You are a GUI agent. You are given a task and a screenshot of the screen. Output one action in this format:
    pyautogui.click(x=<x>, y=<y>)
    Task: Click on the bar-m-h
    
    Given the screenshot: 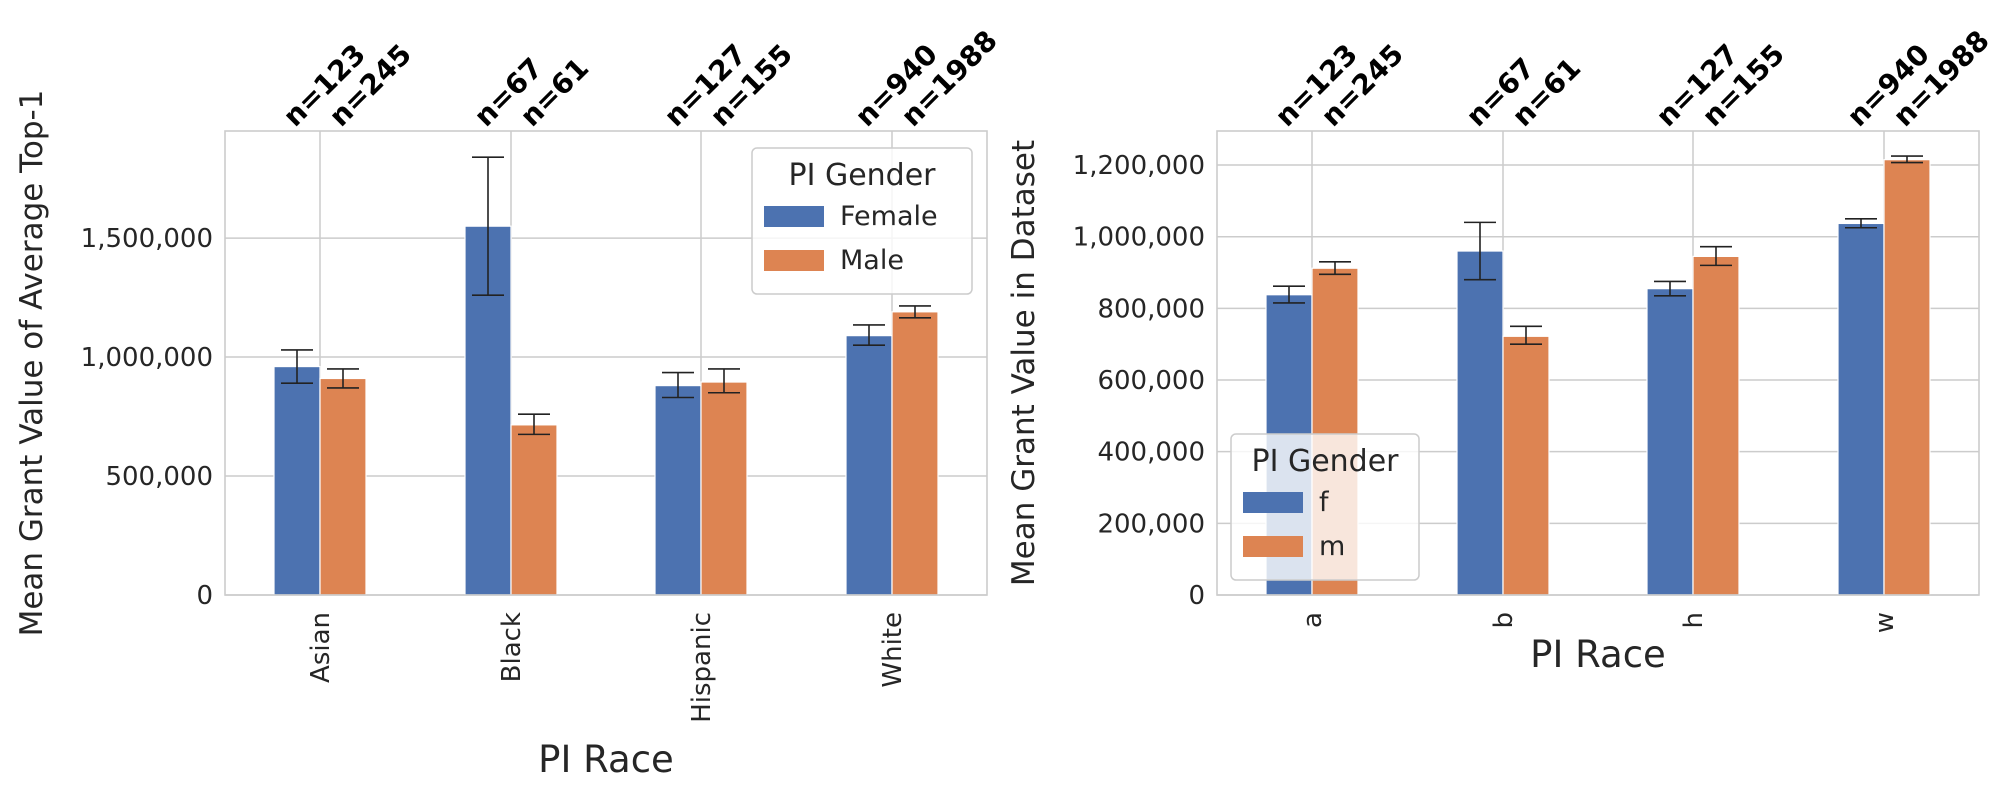 What is the action you would take?
    pyautogui.click(x=1716, y=425)
    